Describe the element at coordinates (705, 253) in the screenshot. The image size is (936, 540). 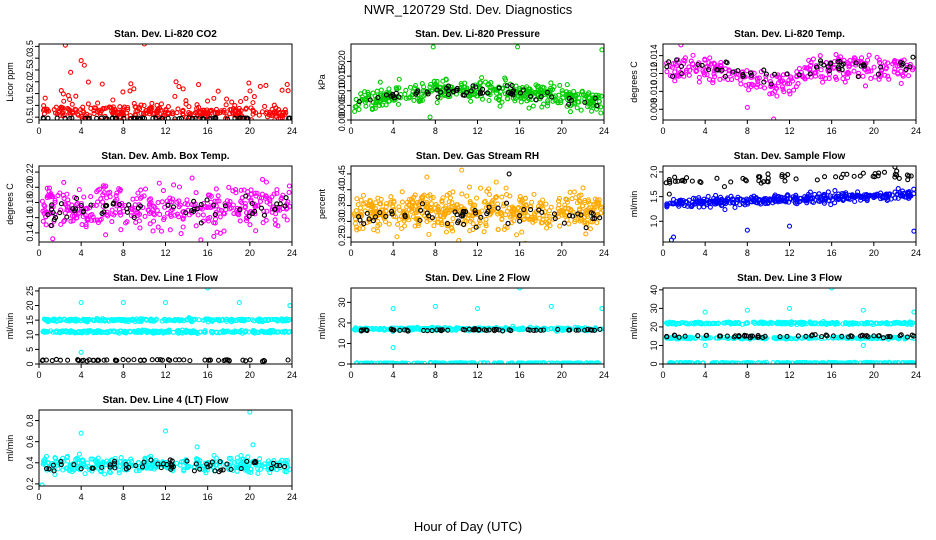
I see `x-tick-label: 4` at that location.